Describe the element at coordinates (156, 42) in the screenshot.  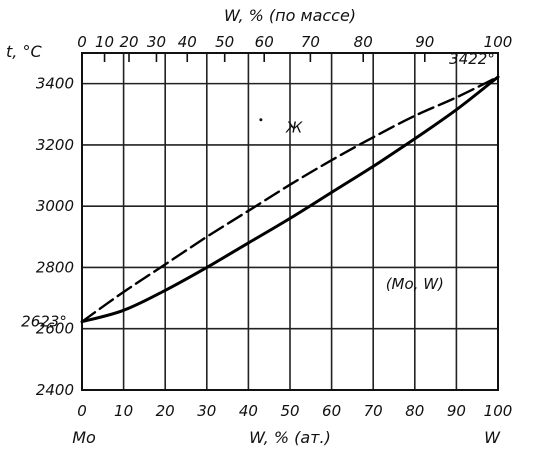
I see `top-tick-label: 30` at that location.